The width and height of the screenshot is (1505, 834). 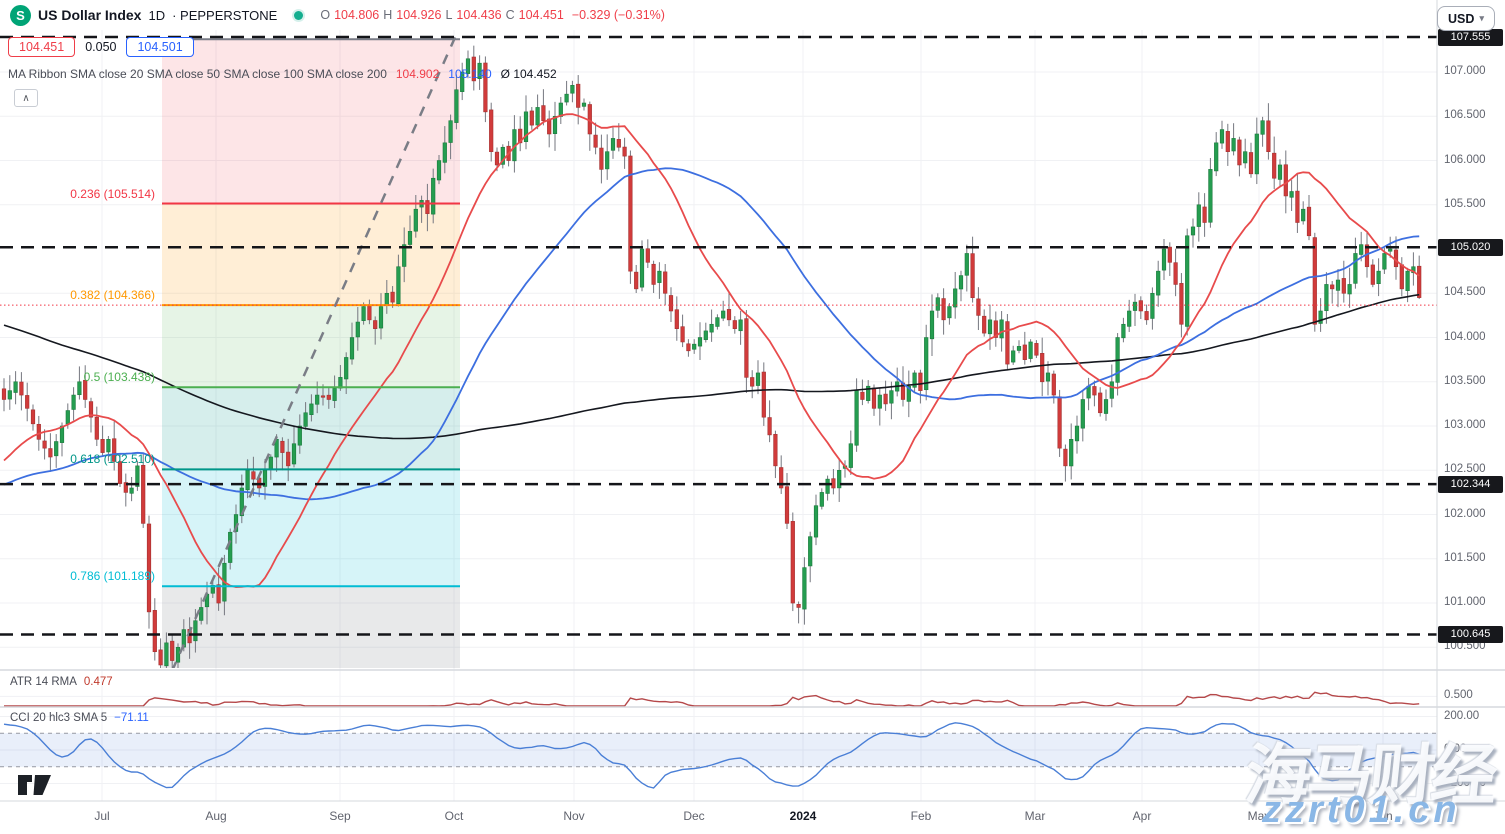 What do you see at coordinates (1461, 18) in the screenshot?
I see `currency-dropdown-label: USD` at bounding box center [1461, 18].